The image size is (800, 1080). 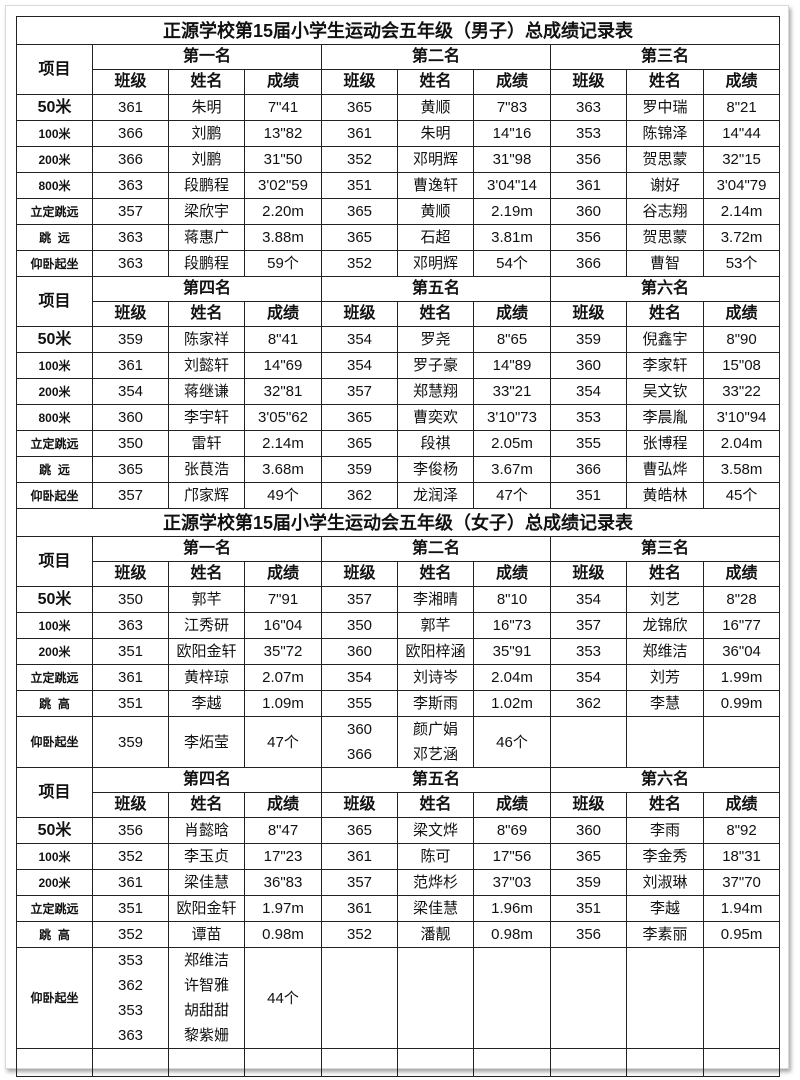 I want to click on score-value: 3.81m, so click(x=512, y=237).